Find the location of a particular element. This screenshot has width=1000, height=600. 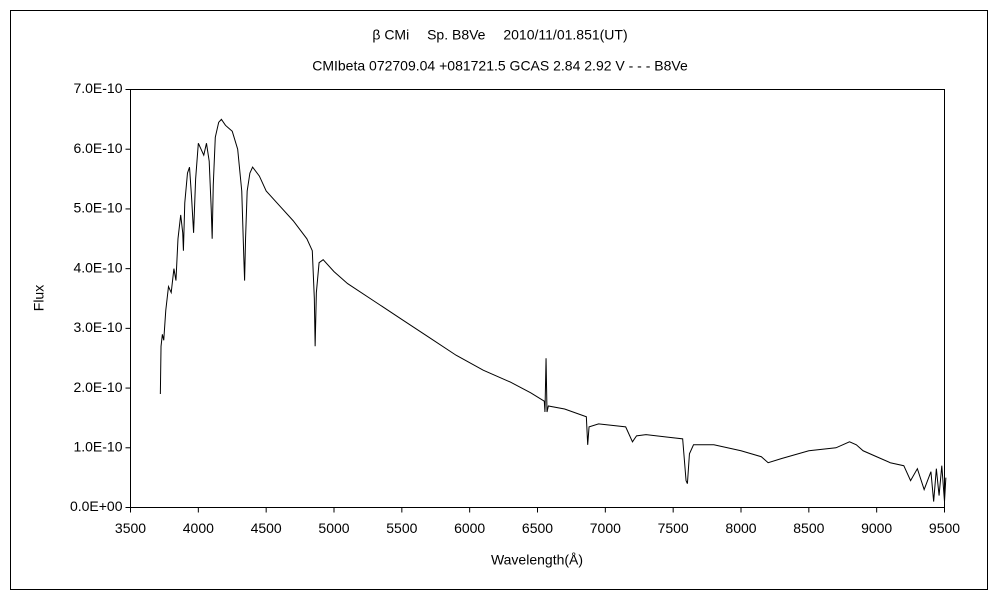

x-tick-label: 6000 is located at coordinates (469, 528).